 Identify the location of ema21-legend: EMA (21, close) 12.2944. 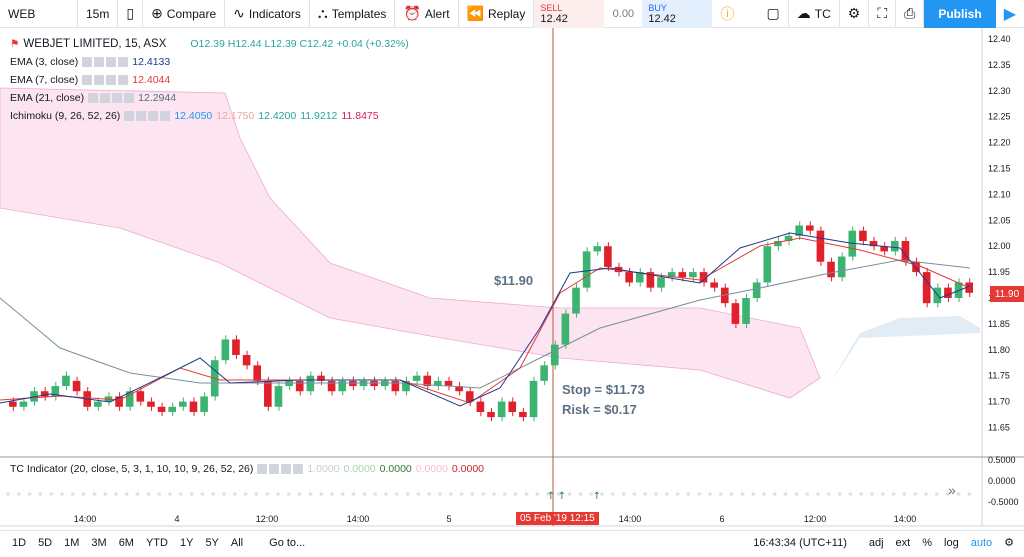
(93, 98).